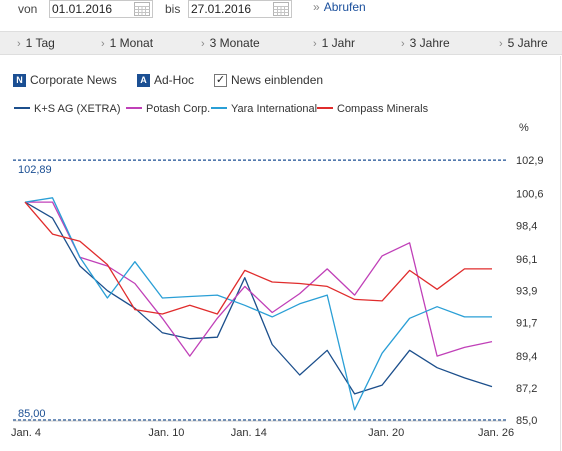 The height and width of the screenshot is (451, 562). I want to click on x-tick-label: Jan. 10, so click(166, 433).